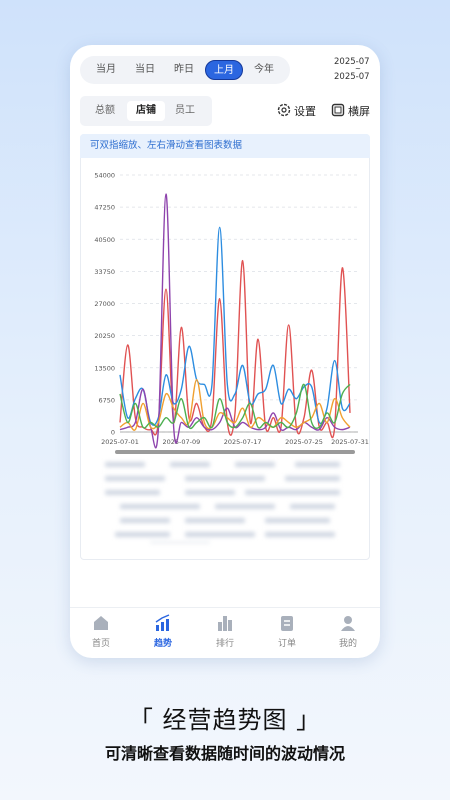  I want to click on tab: 今年, so click(264, 69).